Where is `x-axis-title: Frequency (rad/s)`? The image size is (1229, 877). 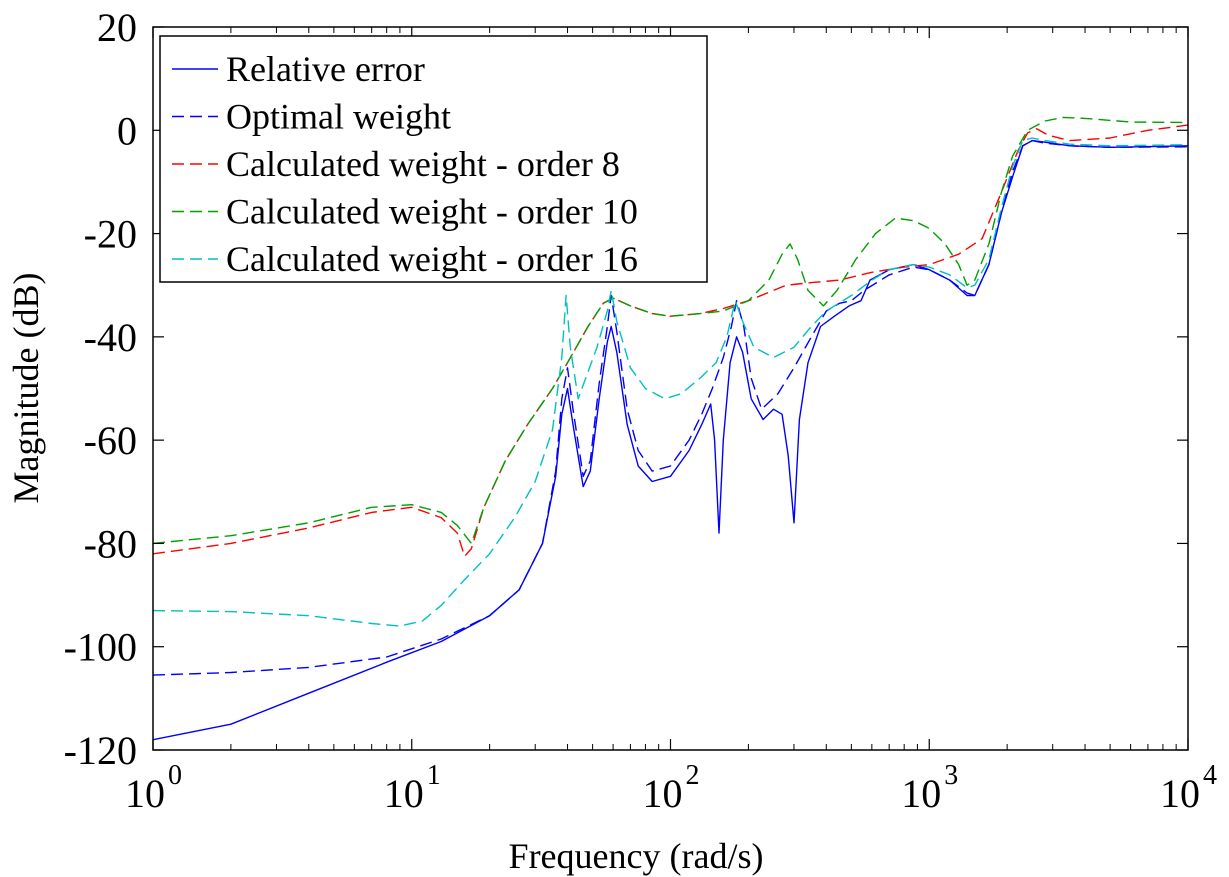
x-axis-title: Frequency (rad/s) is located at coordinates (636, 856).